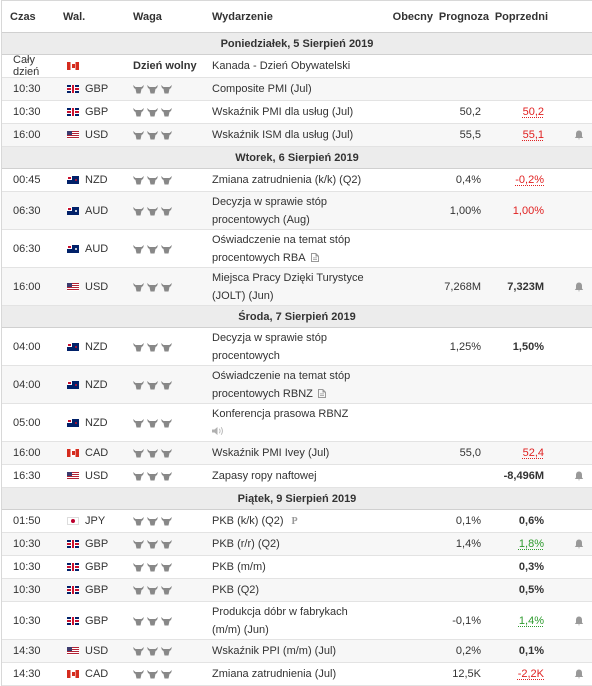 The width and height of the screenshot is (592, 686). I want to click on event-name: PKB (m/m), so click(287, 567).